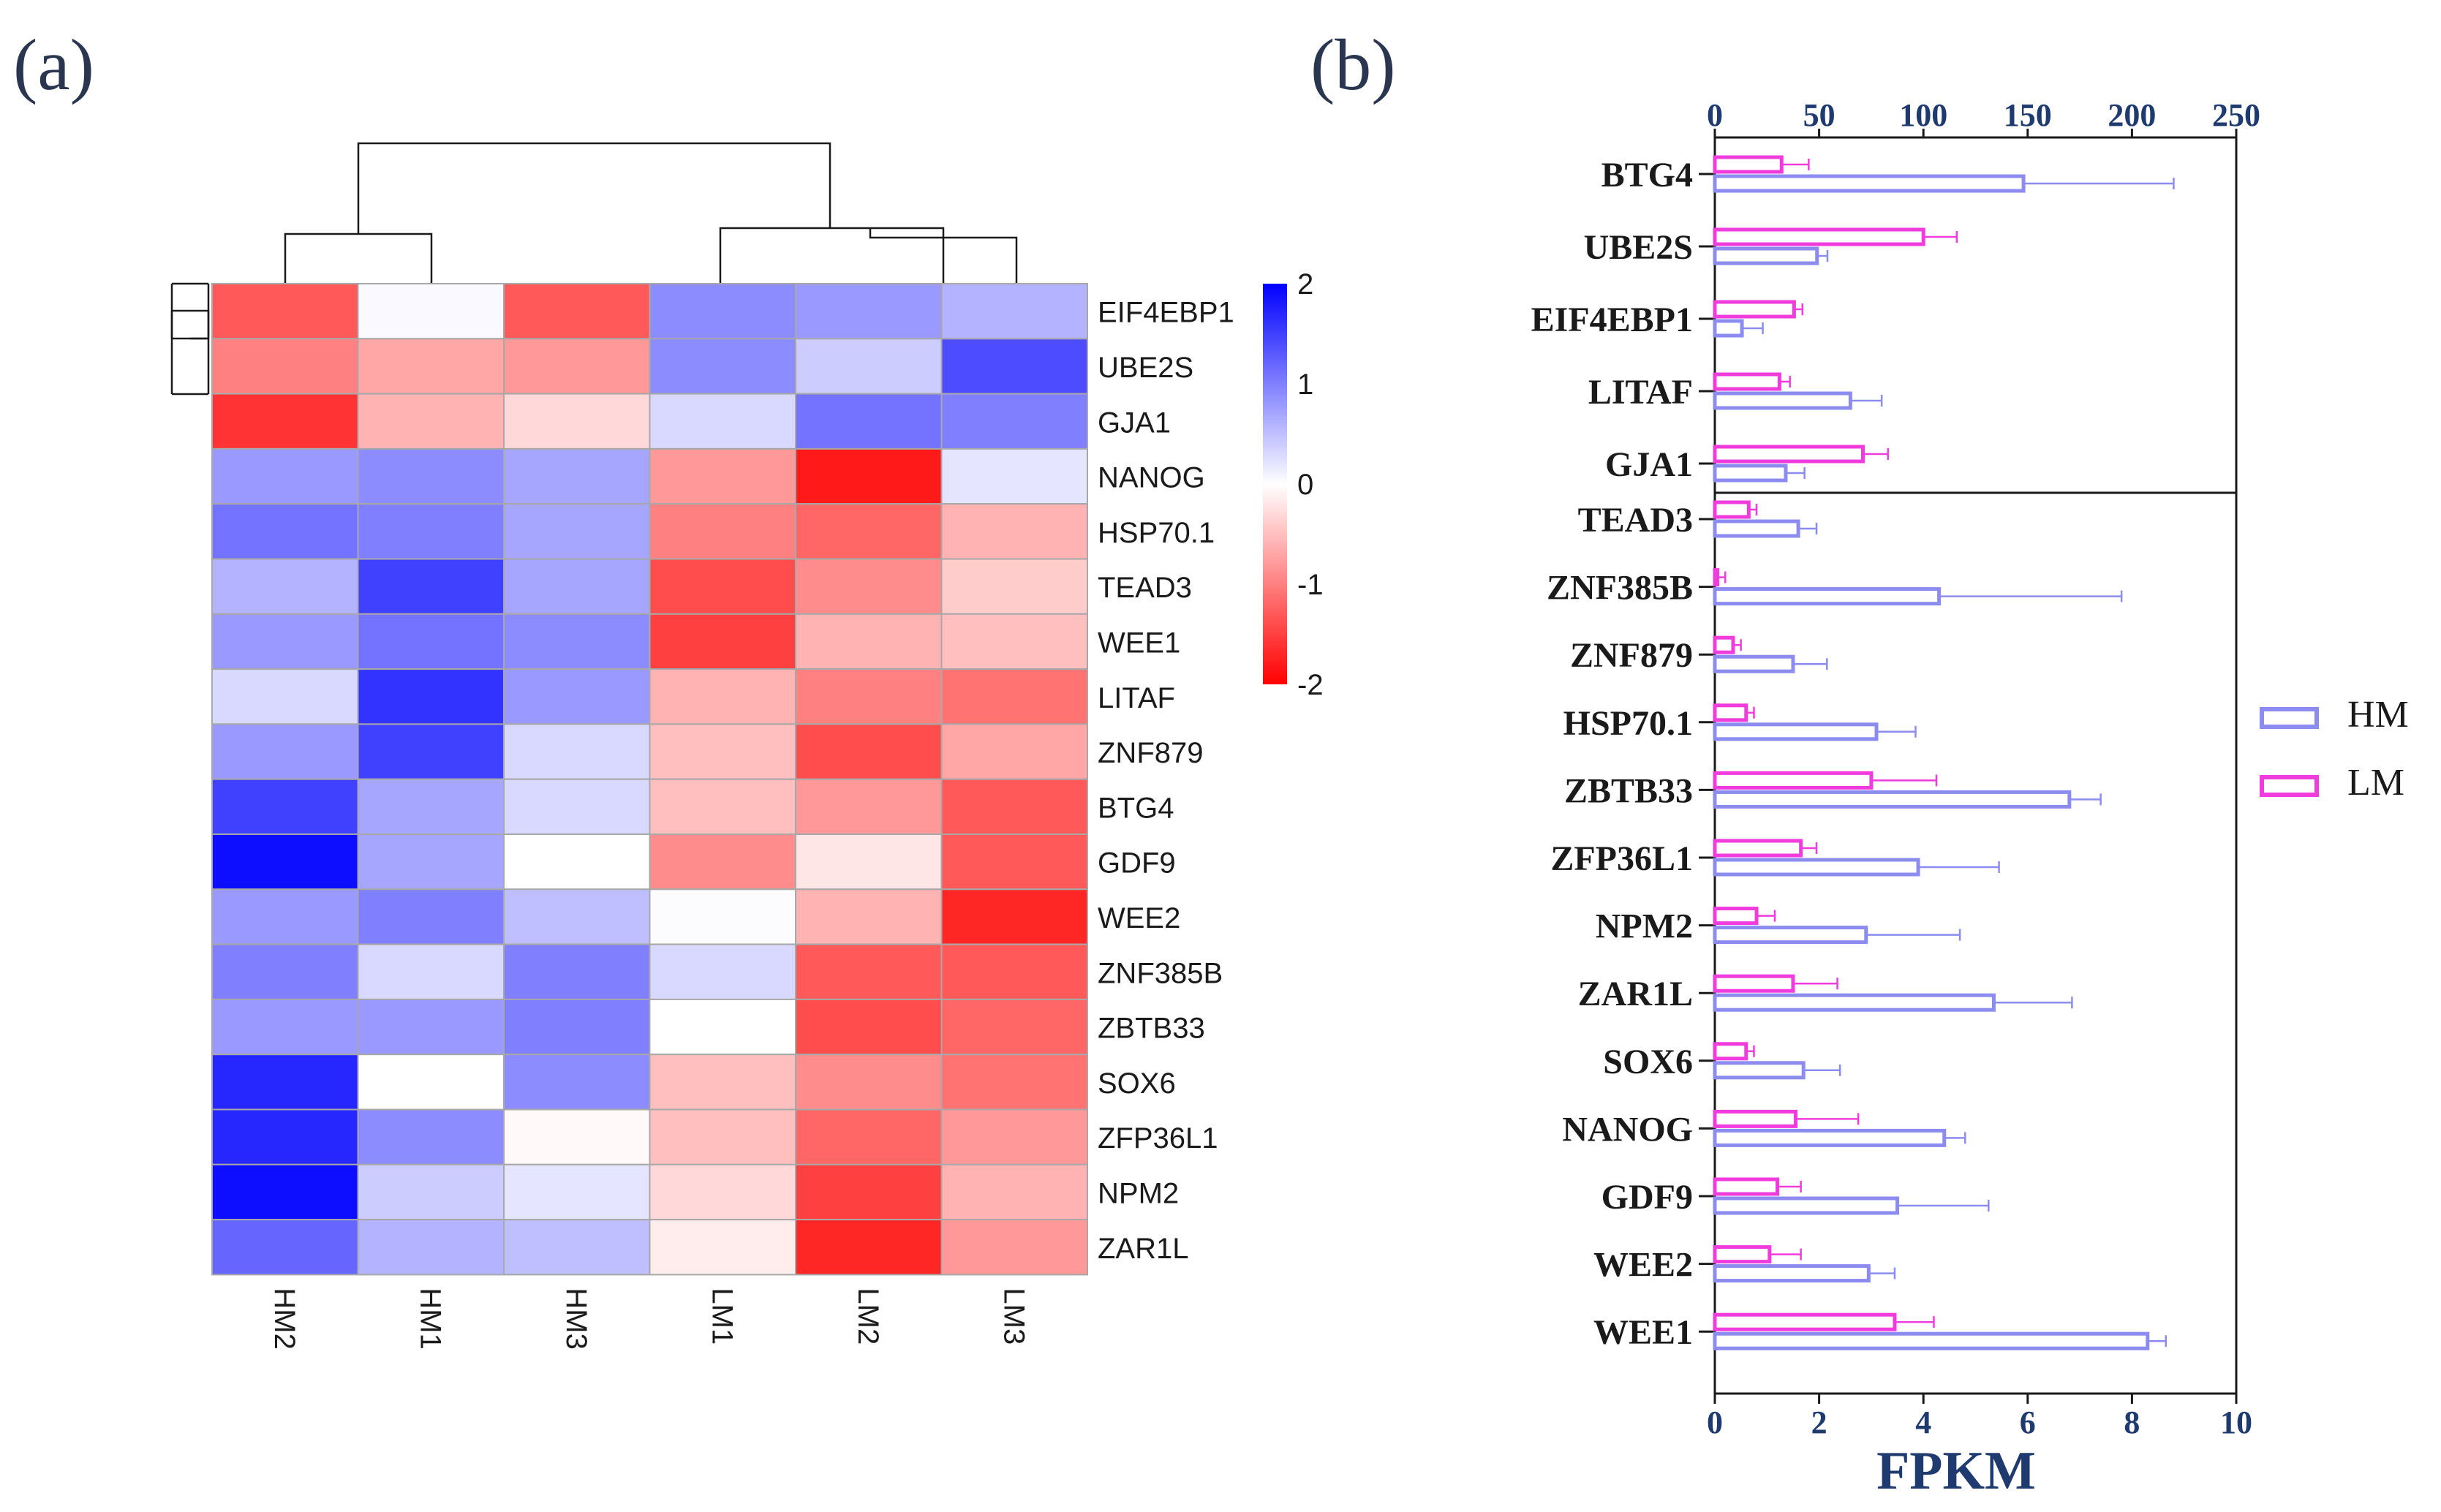 The image size is (2441, 1512). I want to click on heatmap-column-label: HM1, so click(430, 1318).